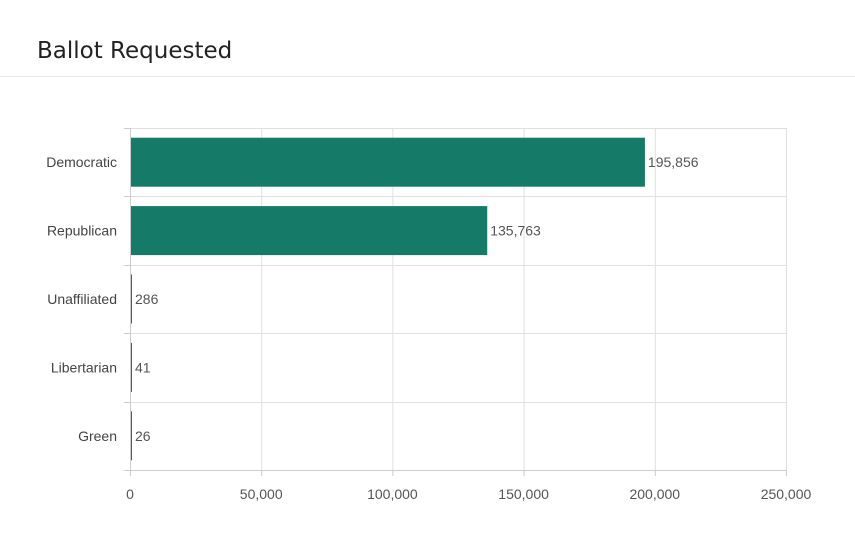 This screenshot has height=543, width=855. What do you see at coordinates (84, 367) in the screenshot?
I see `category-label: Libertarian` at bounding box center [84, 367].